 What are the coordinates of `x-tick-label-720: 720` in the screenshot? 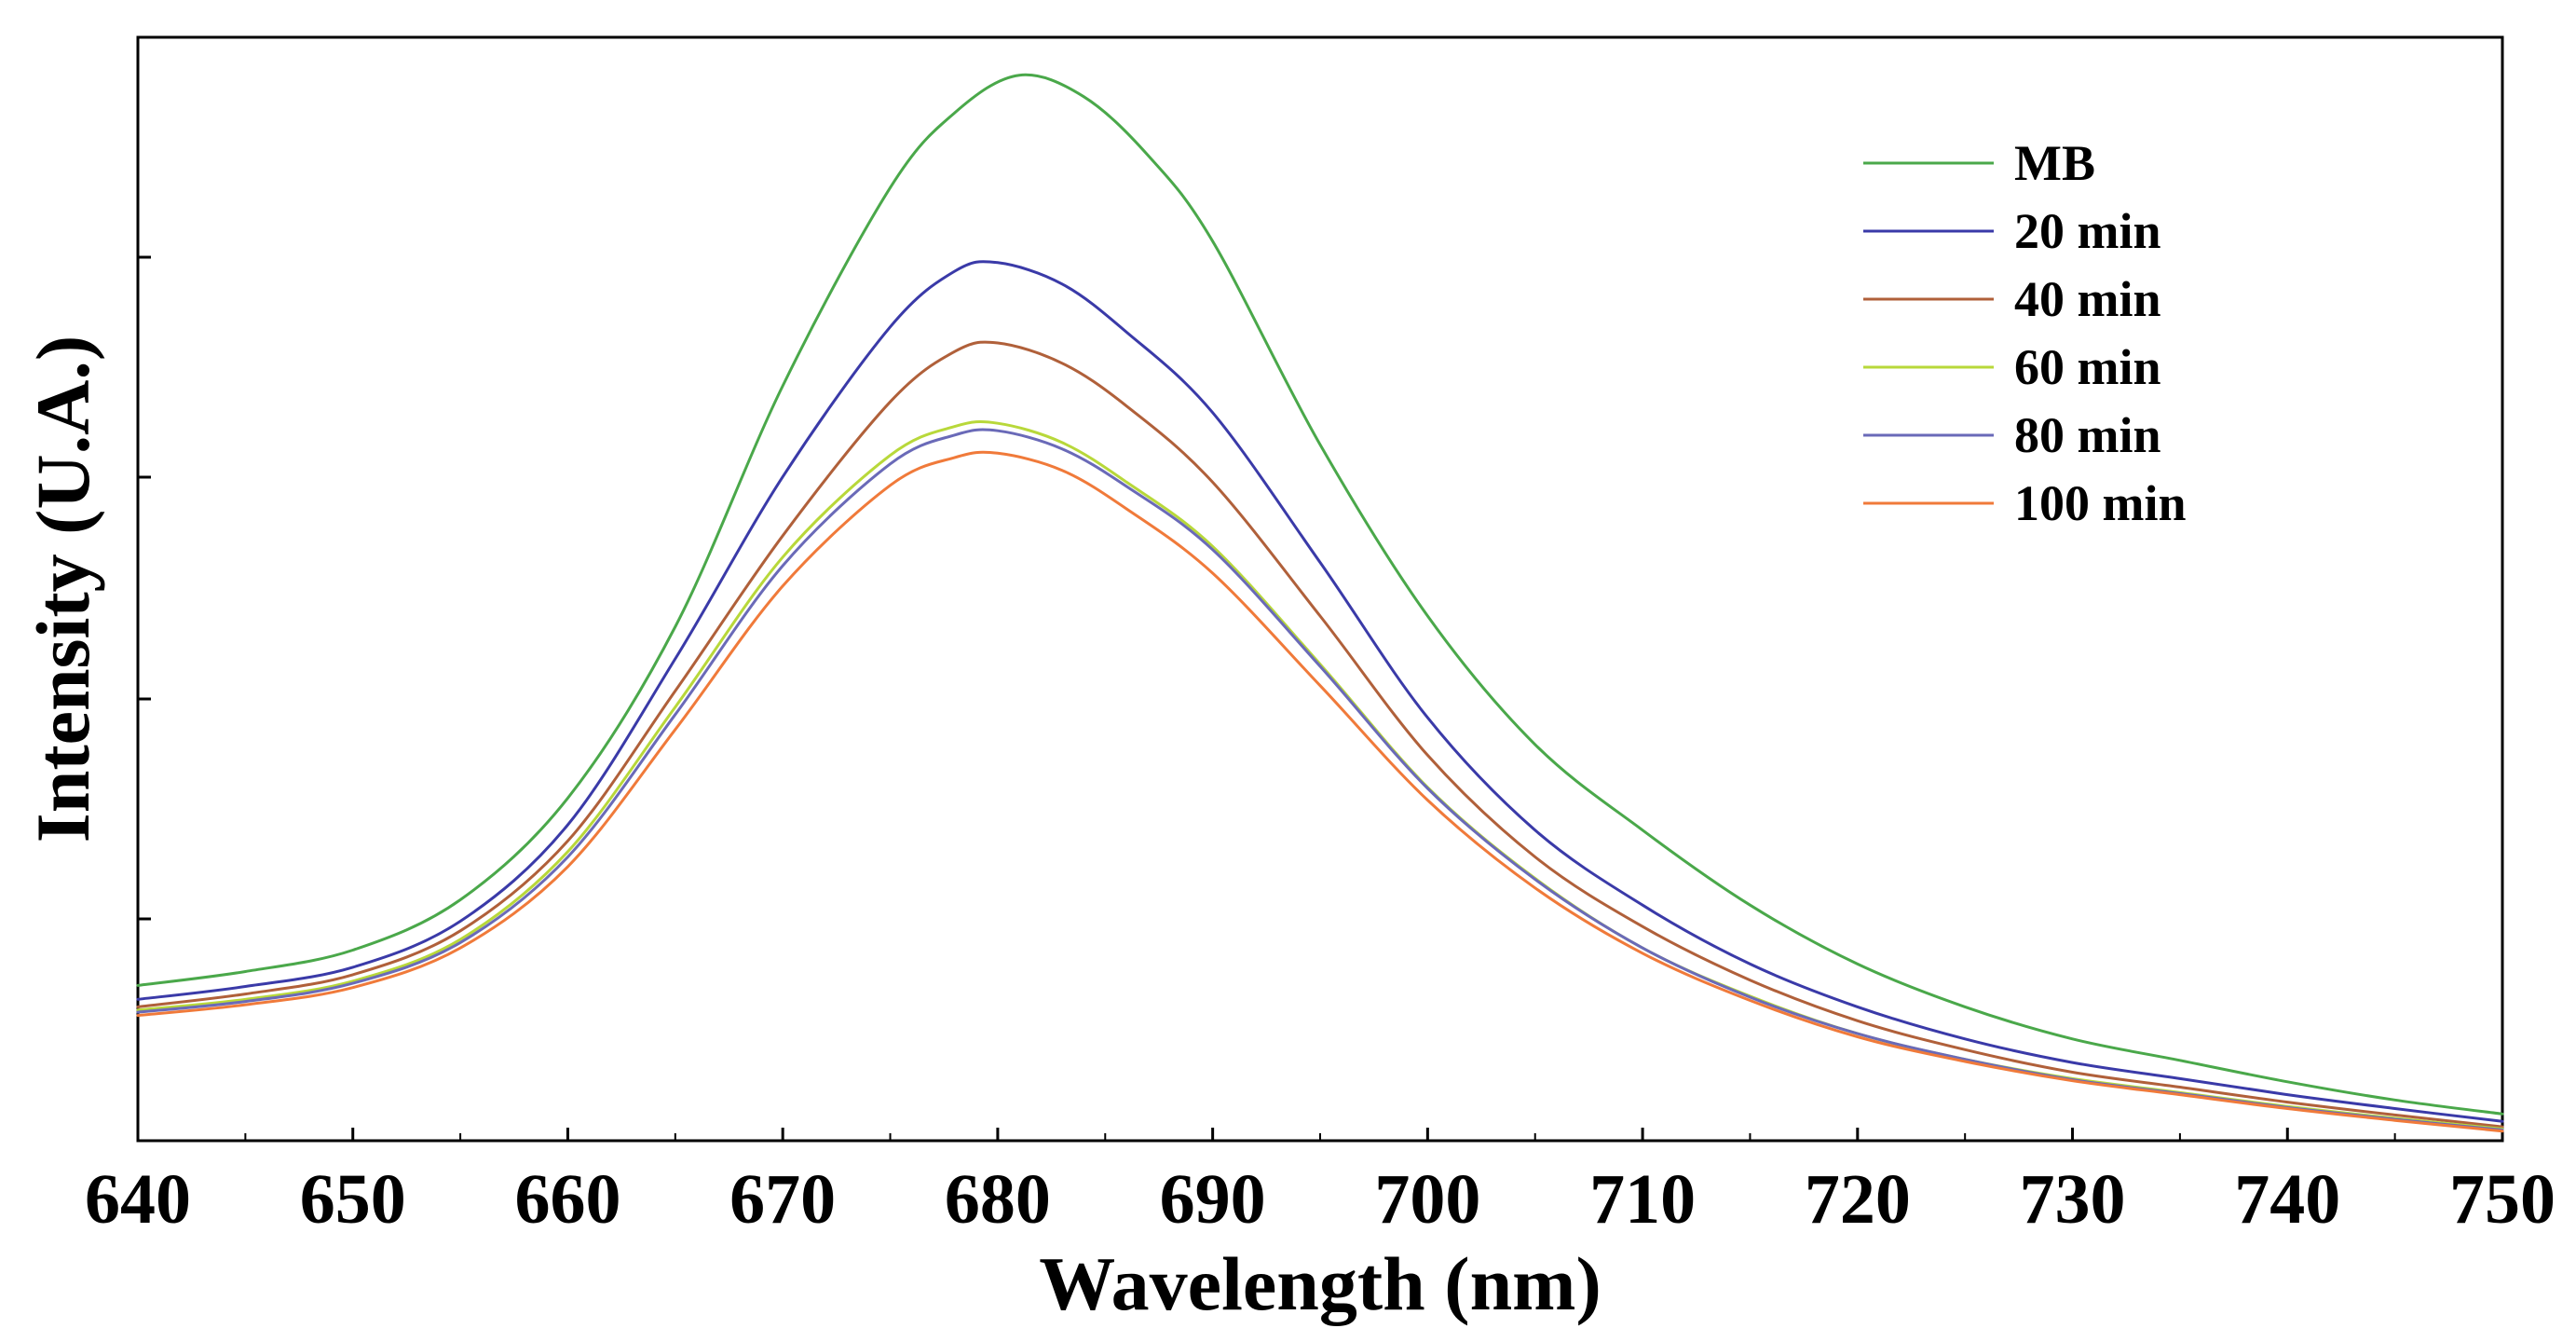 It's located at (1858, 1199).